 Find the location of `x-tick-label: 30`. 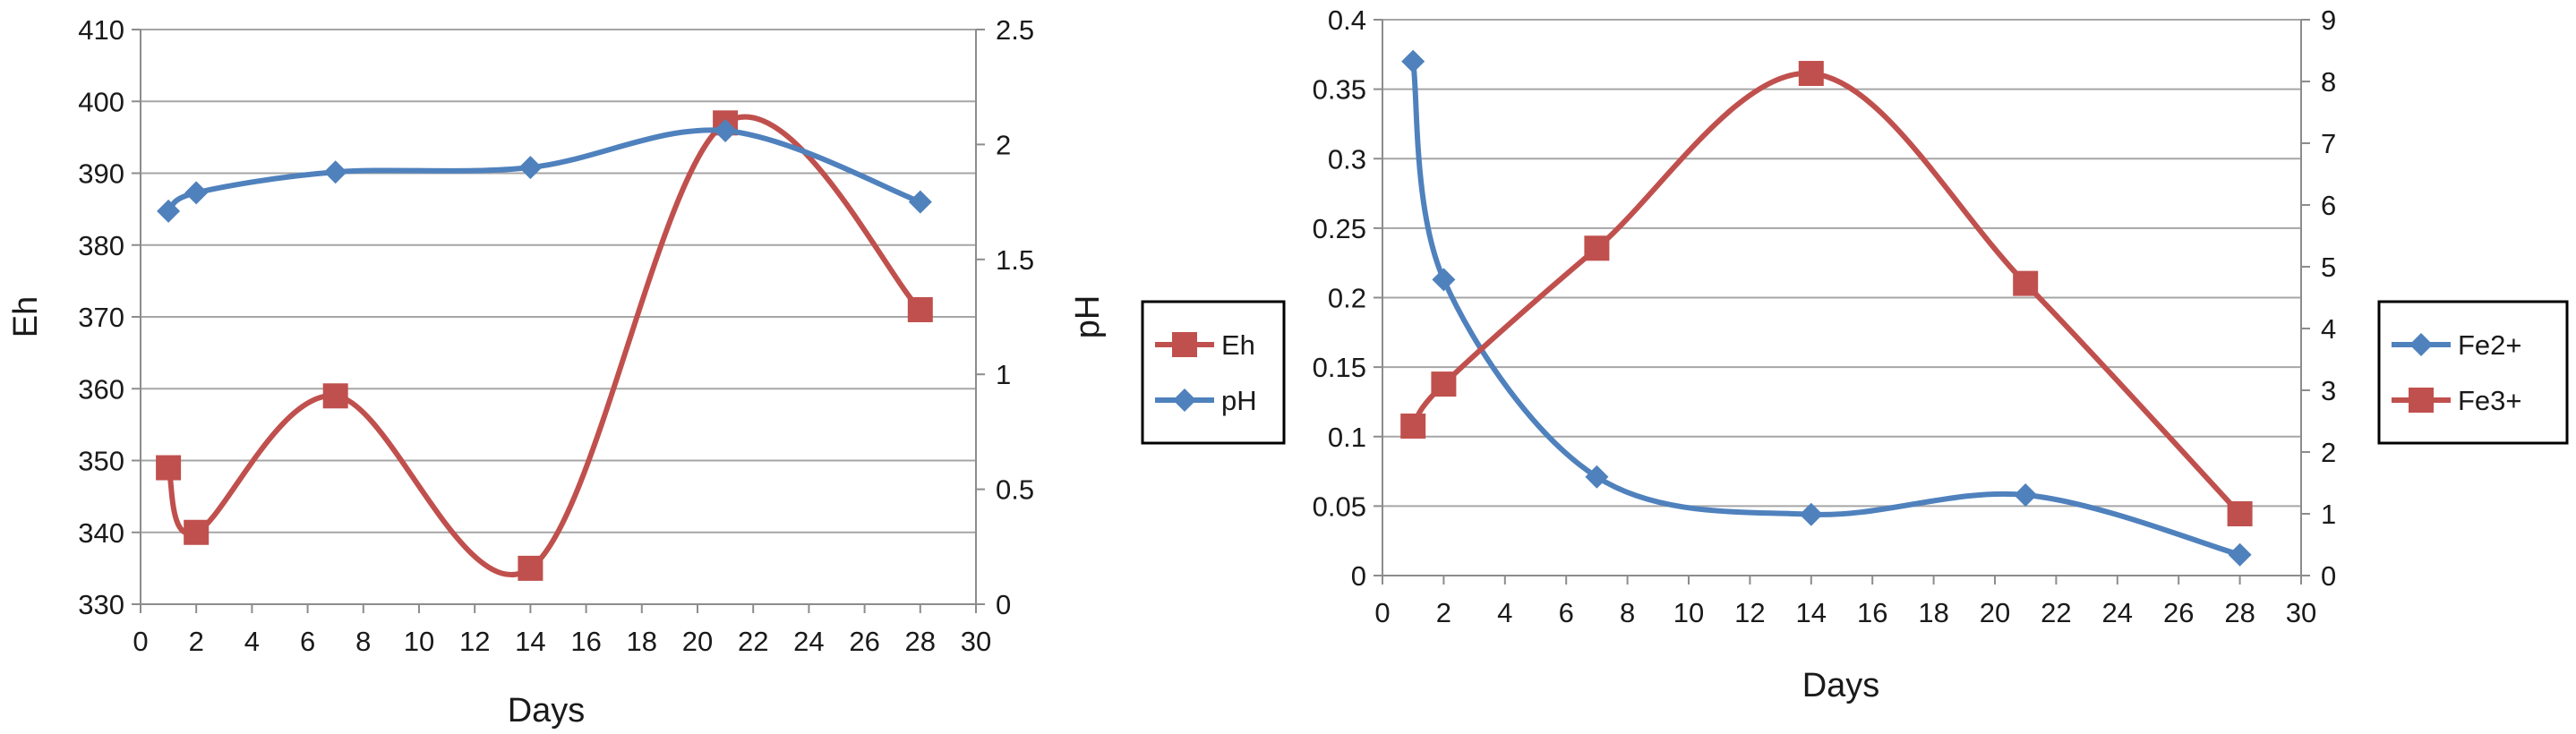

x-tick-label: 30 is located at coordinates (2301, 612).